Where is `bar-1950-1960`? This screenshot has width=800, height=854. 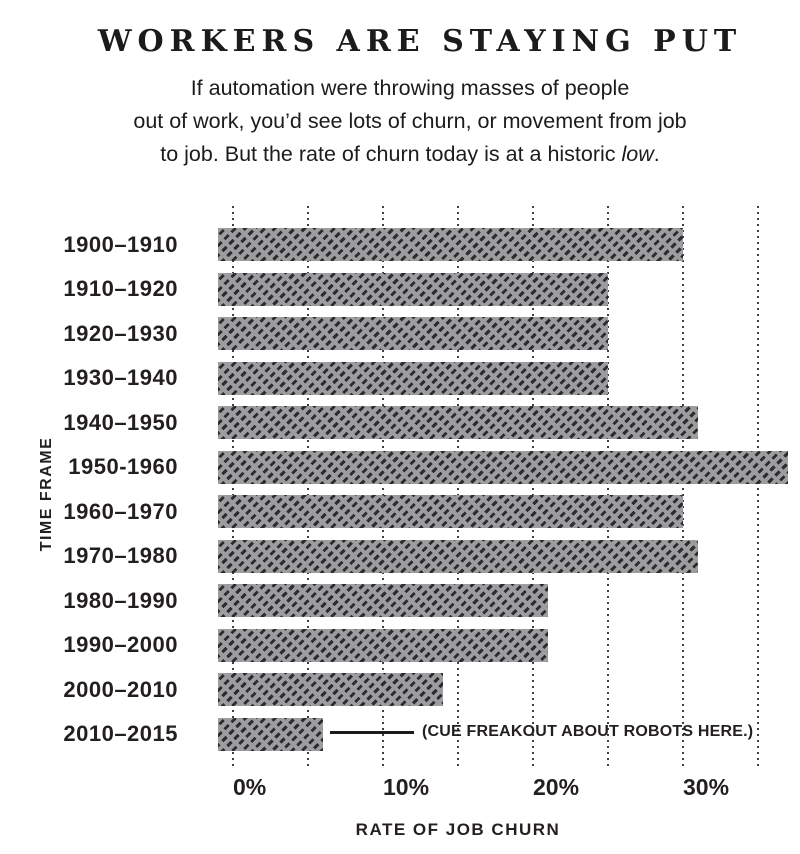 bar-1950-1960 is located at coordinates (503, 467).